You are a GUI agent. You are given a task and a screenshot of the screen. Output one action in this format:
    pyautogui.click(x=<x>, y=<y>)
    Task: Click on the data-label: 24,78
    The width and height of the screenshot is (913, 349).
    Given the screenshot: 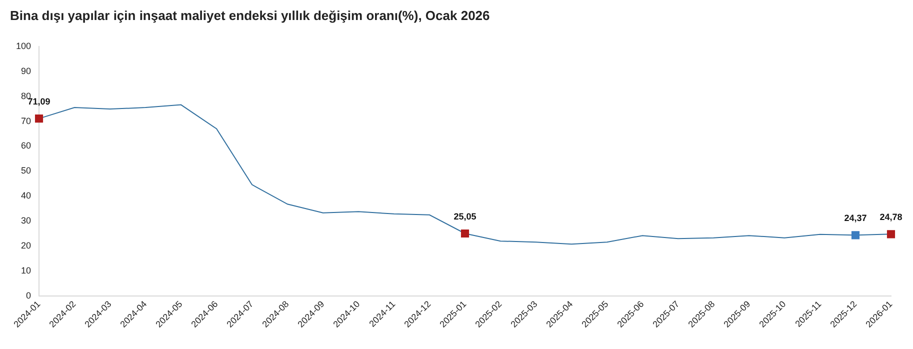 What is the action you would take?
    pyautogui.click(x=891, y=217)
    